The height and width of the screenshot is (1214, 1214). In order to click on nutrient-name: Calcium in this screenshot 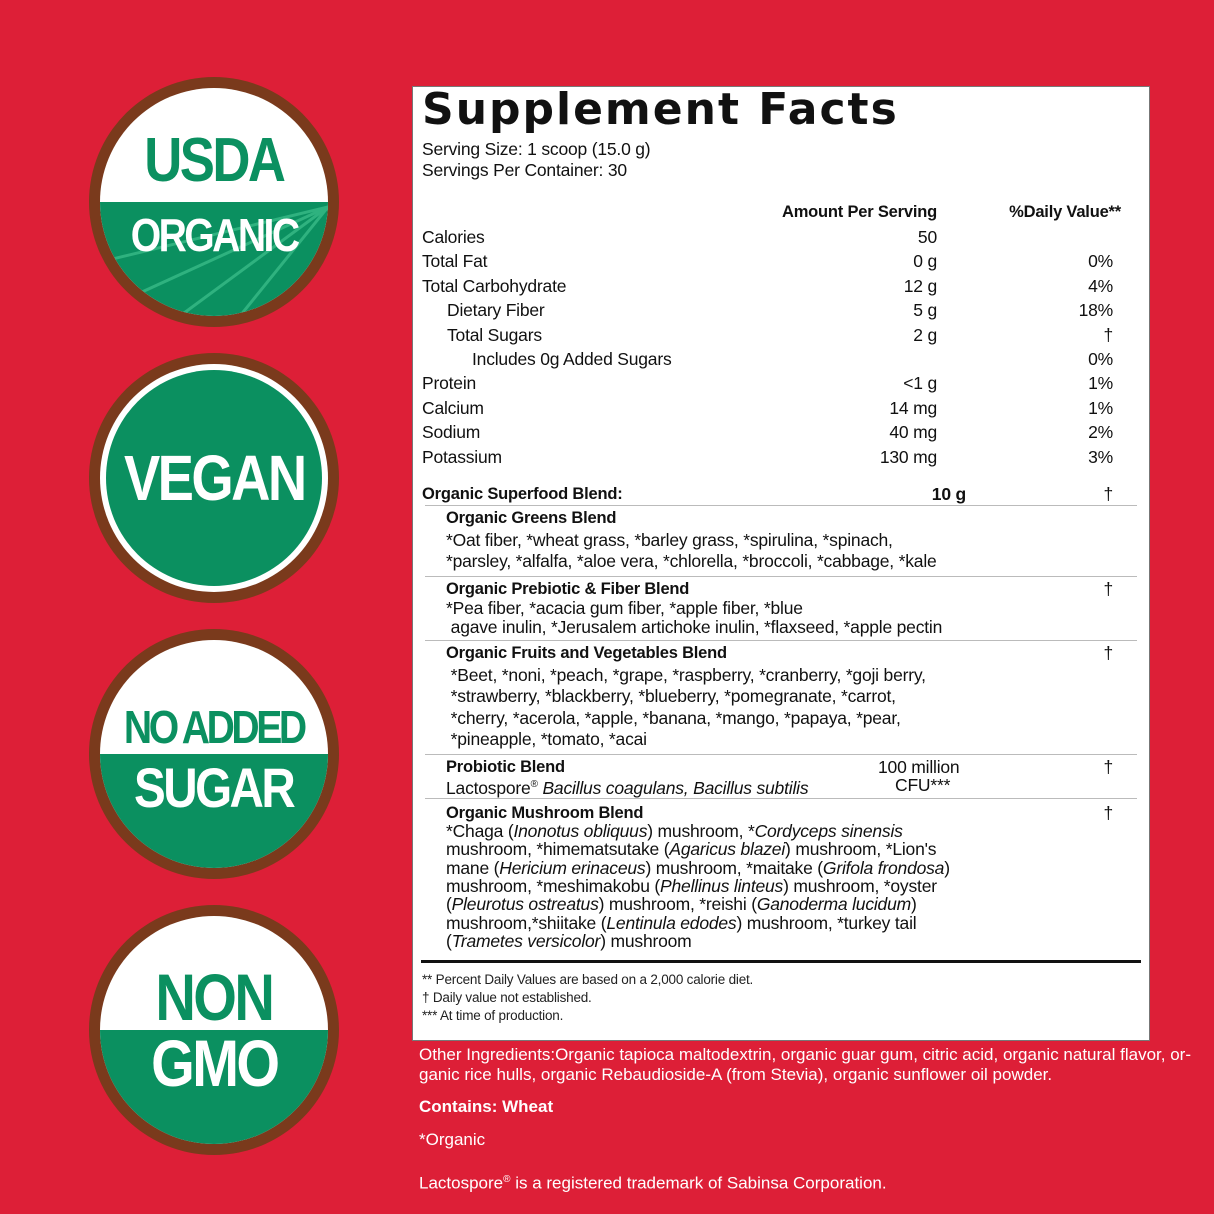, I will do `click(453, 407)`.